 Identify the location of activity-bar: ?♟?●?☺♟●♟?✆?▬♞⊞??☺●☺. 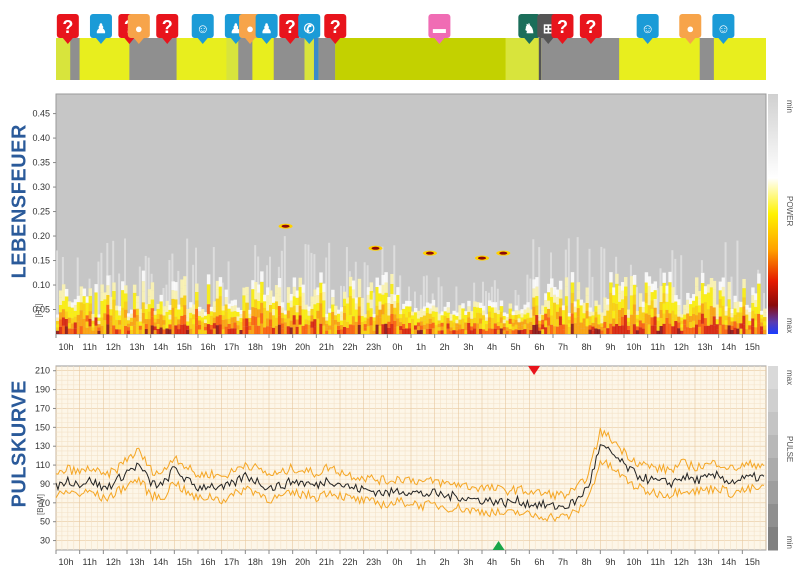
(411, 47).